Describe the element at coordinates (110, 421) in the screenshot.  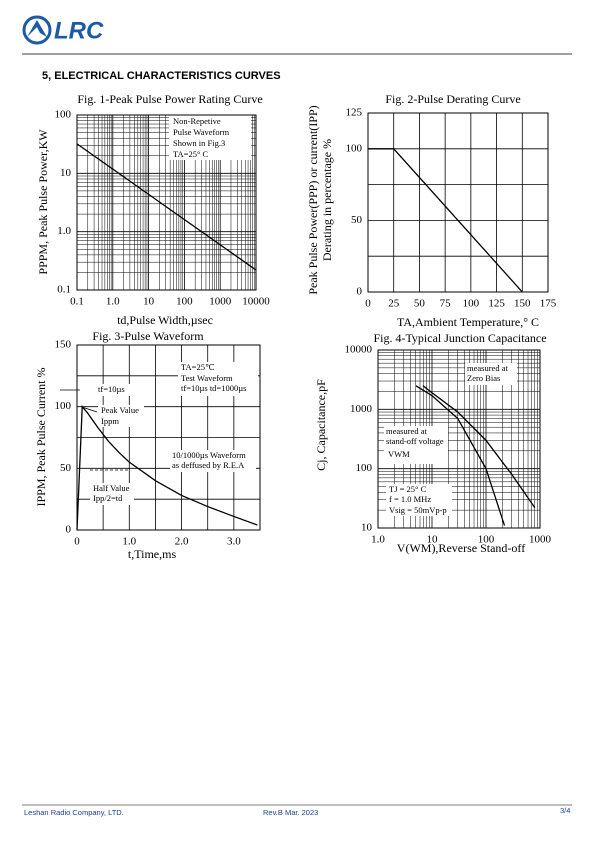
I see `annotation: Ippm` at that location.